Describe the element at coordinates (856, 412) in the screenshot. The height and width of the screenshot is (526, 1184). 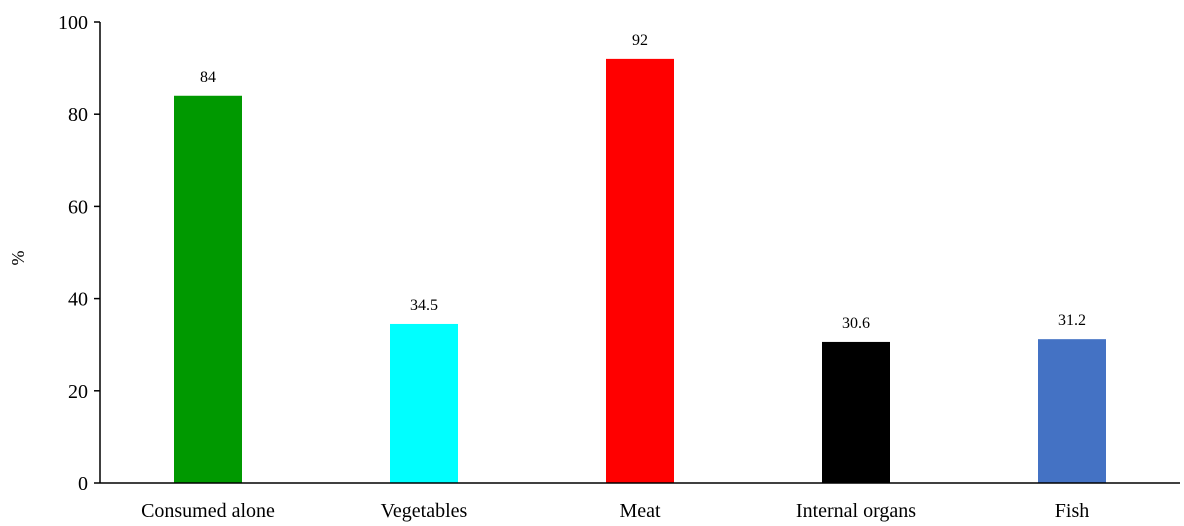
I see `bar-internal-organs` at that location.